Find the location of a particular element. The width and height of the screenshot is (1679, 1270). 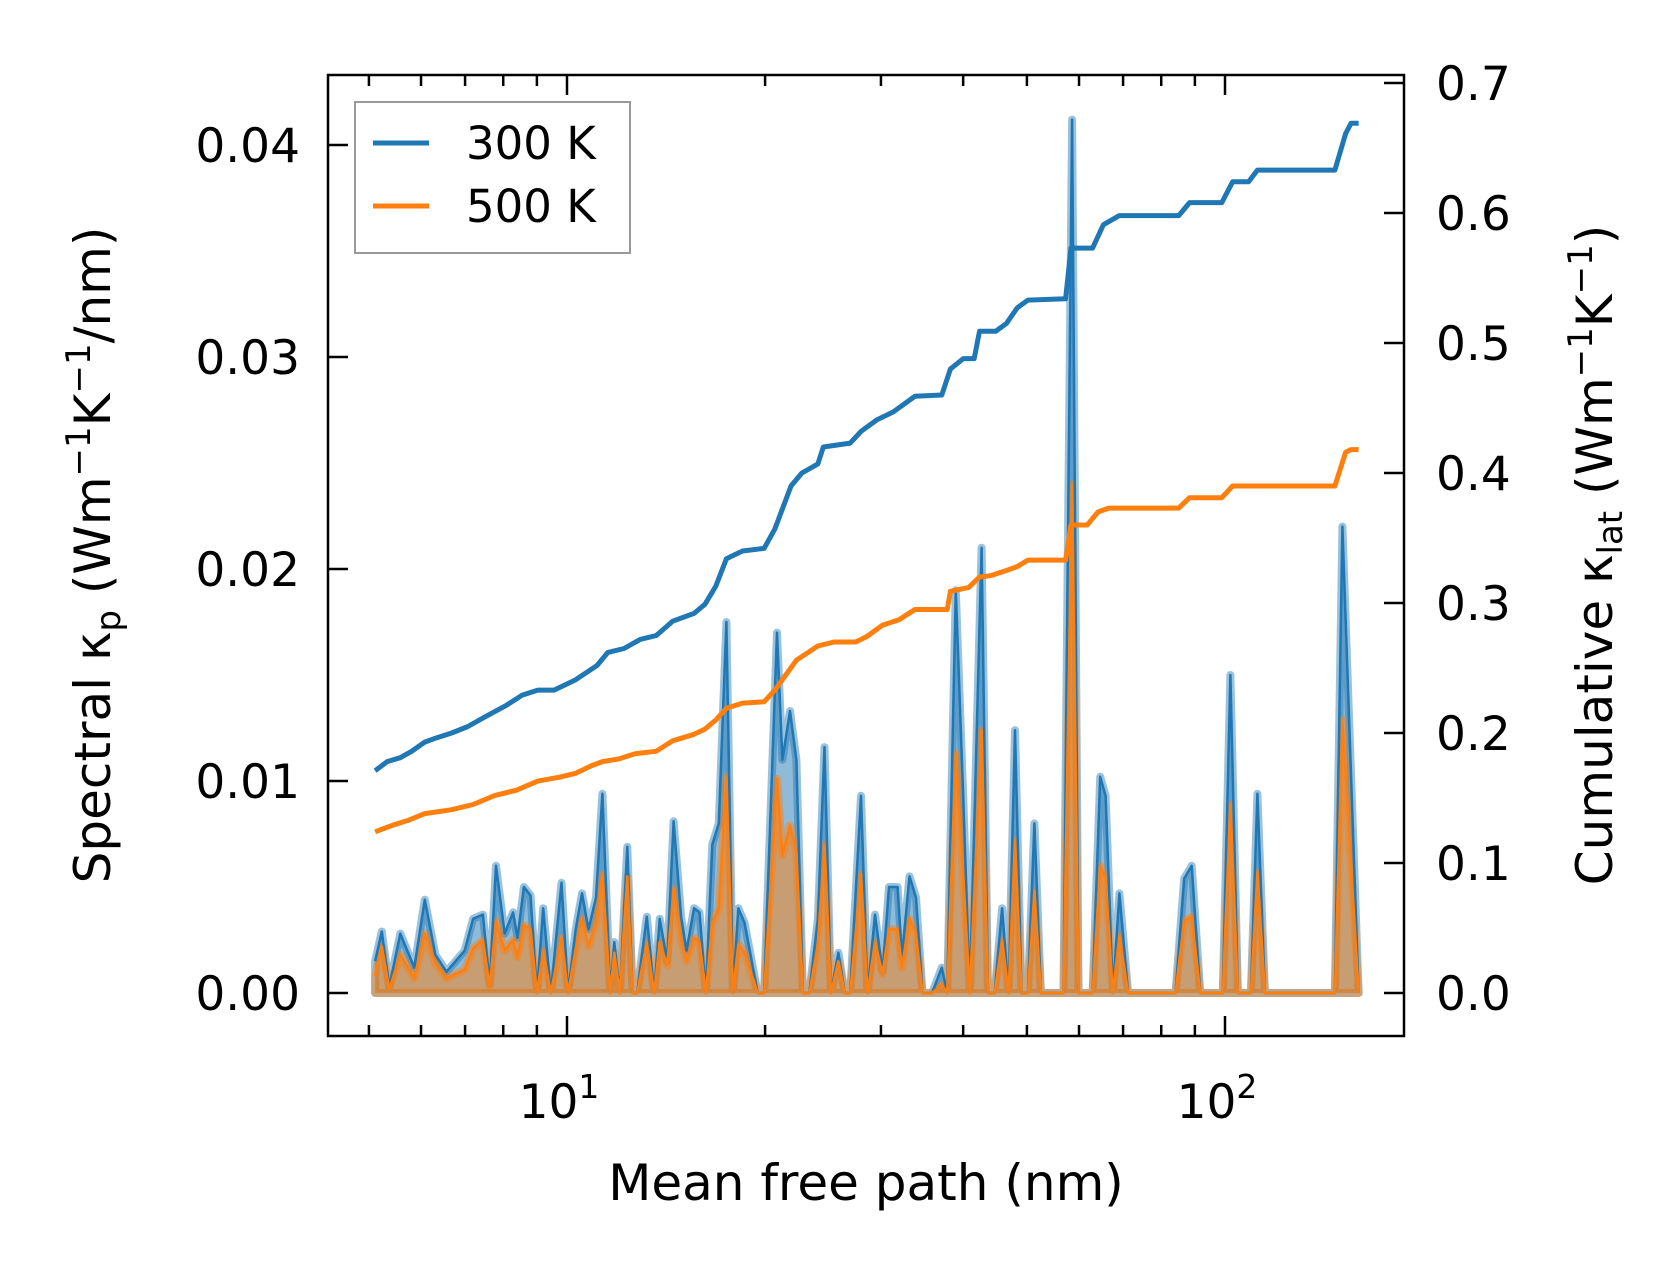

x-tick-label: 10² is located at coordinates (1217, 1098).